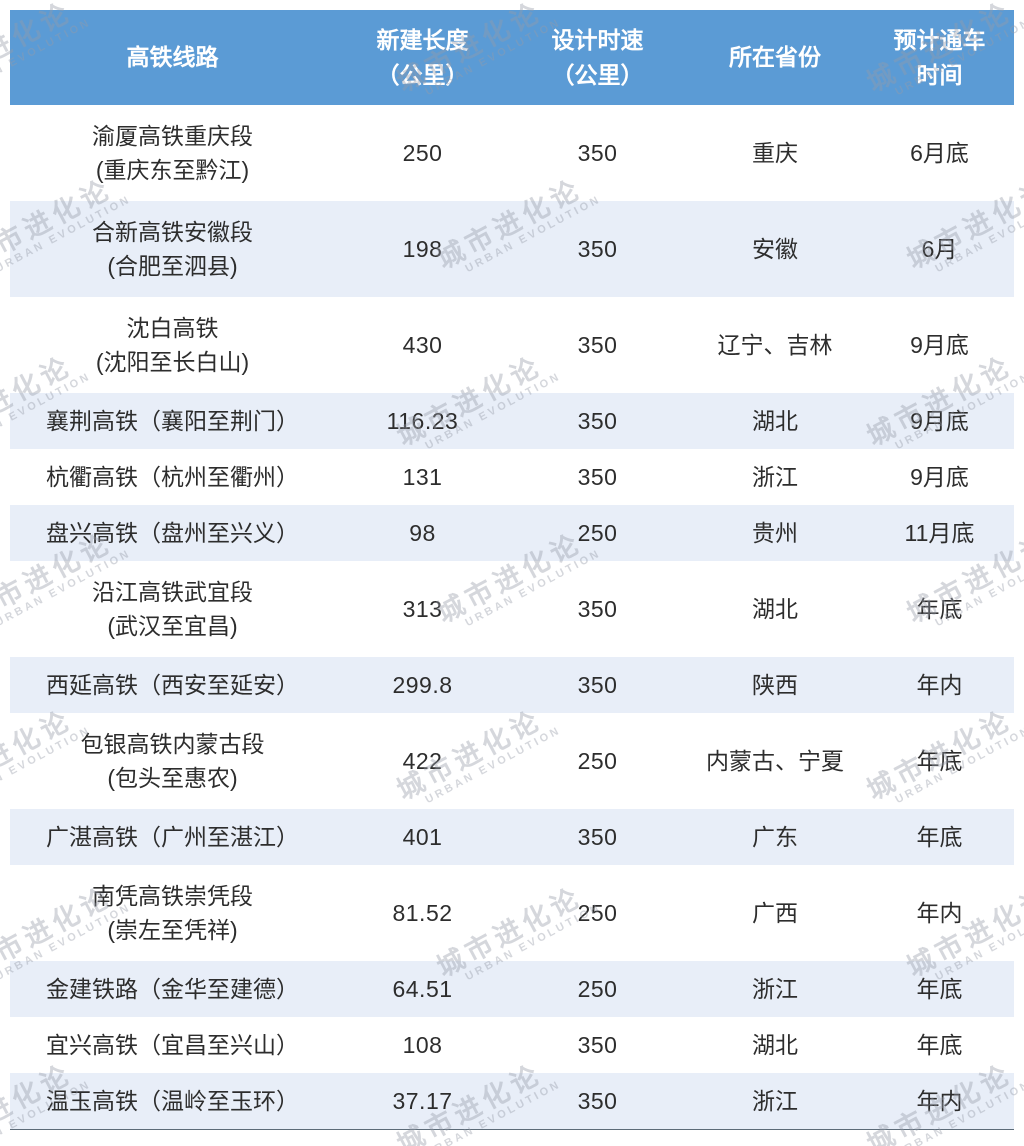 The image size is (1024, 1146). What do you see at coordinates (172, 170) in the screenshot?
I see `rail-line-route: (重庆东至黔江)` at bounding box center [172, 170].